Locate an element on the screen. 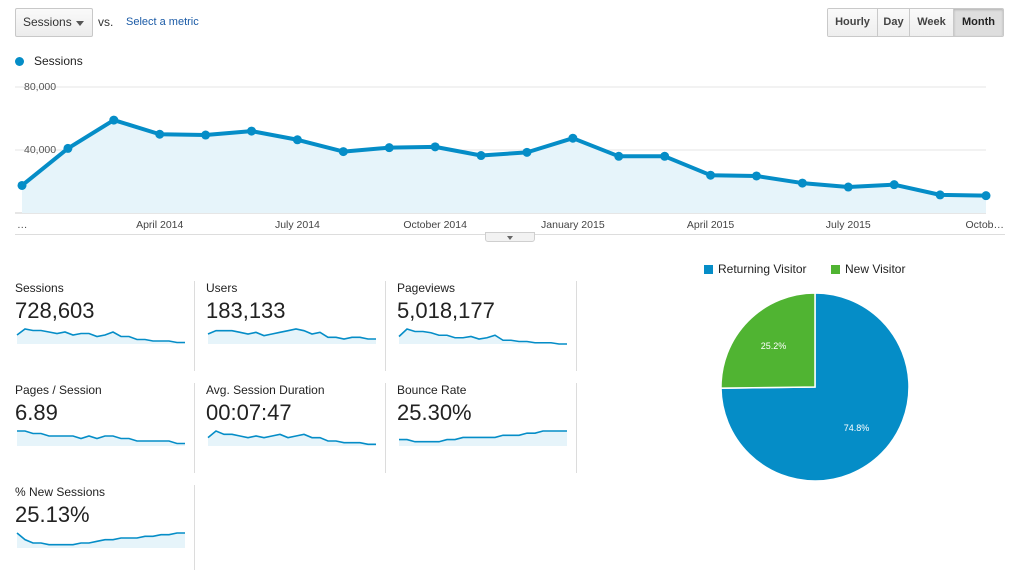 This screenshot has height=570, width=1014. scorecard-title: Pageviews is located at coordinates (426, 288).